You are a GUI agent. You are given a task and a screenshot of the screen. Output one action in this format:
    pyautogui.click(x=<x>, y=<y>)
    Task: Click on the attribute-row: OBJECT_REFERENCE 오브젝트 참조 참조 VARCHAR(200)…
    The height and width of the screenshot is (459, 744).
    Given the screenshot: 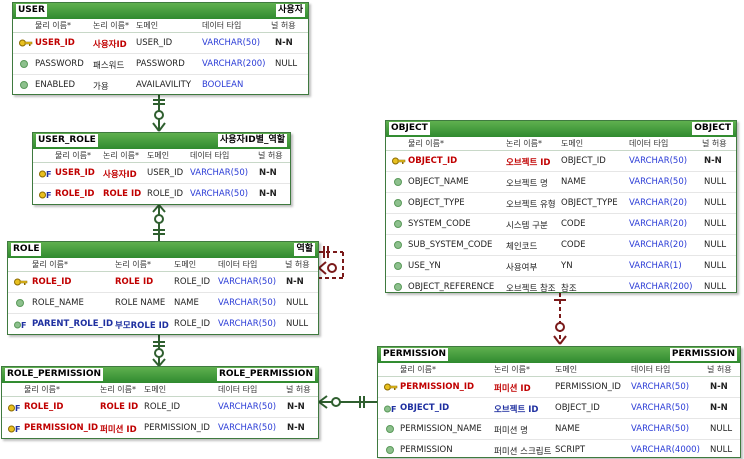 What is the action you would take?
    pyautogui.click(x=561, y=284)
    